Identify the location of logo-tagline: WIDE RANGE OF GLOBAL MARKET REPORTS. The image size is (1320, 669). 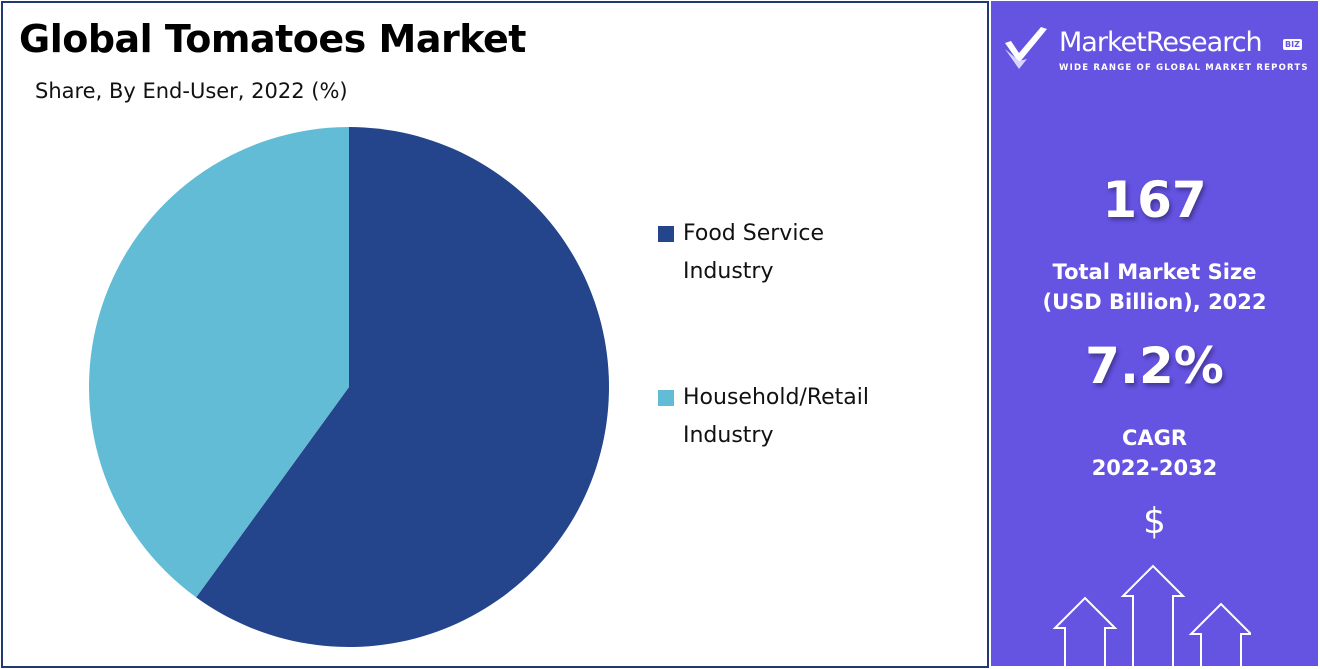
(1184, 68).